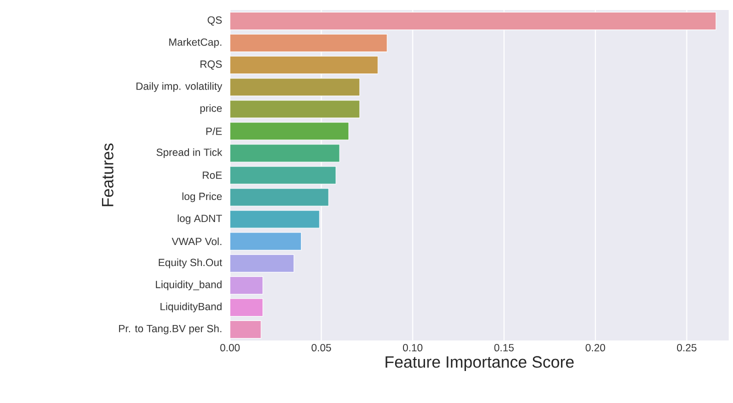  I want to click on x-tick-label: 0.15, so click(504, 348).